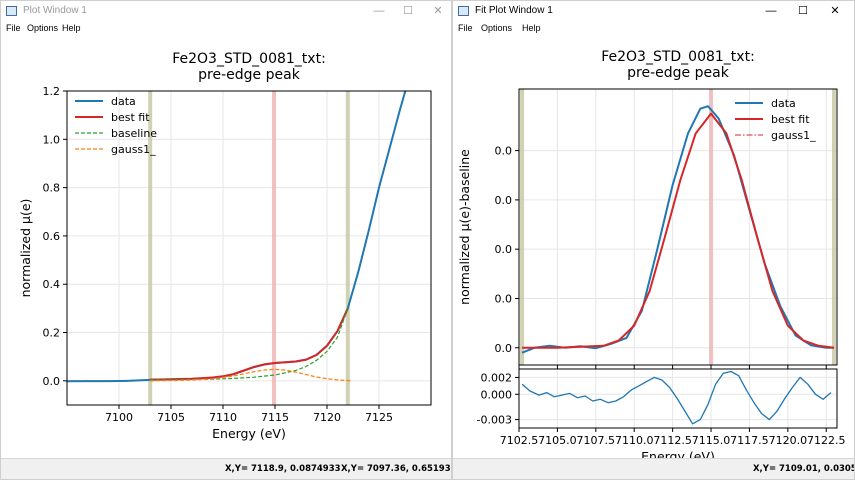 Image resolution: width=855 pixels, height=480 pixels. What do you see at coordinates (171, 417) in the screenshot?
I see `x-tick-label: 7105` at bounding box center [171, 417].